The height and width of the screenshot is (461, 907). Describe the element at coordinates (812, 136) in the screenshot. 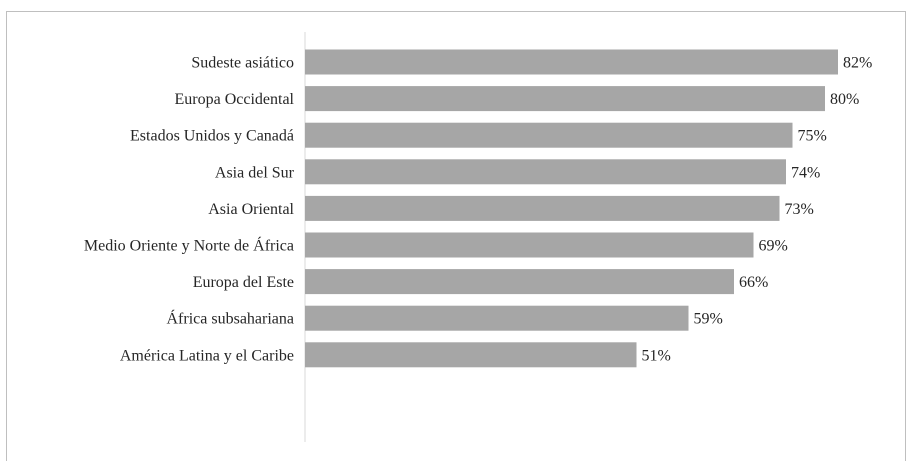

I see `data-label: 75%` at that location.